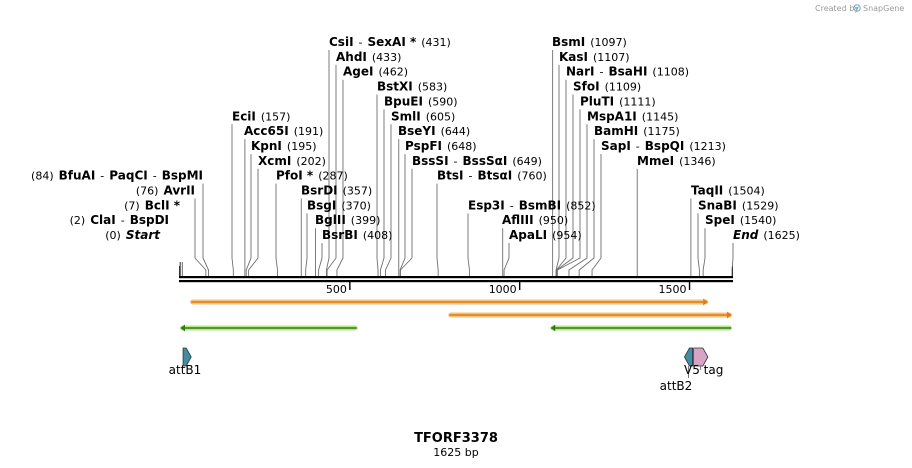 The image size is (912, 468). I want to click on feature: attB2, so click(676, 370).